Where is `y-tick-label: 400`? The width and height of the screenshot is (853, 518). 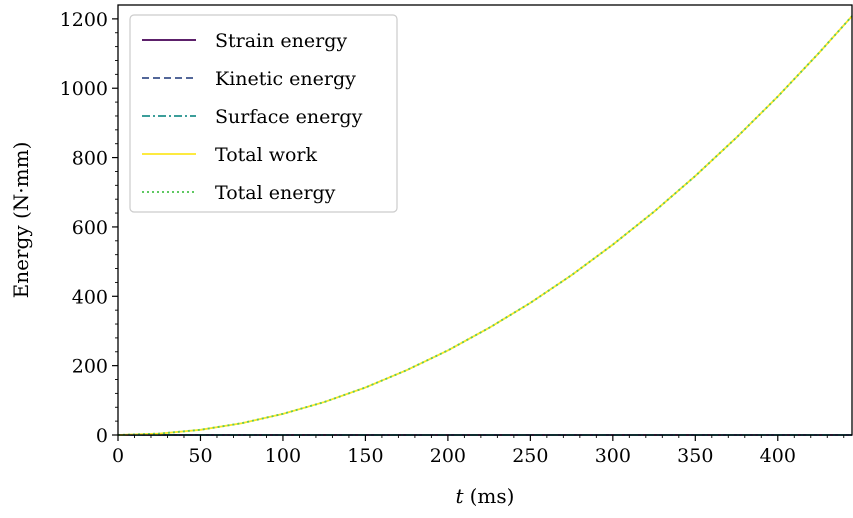 y-tick-label: 400 is located at coordinates (90, 297).